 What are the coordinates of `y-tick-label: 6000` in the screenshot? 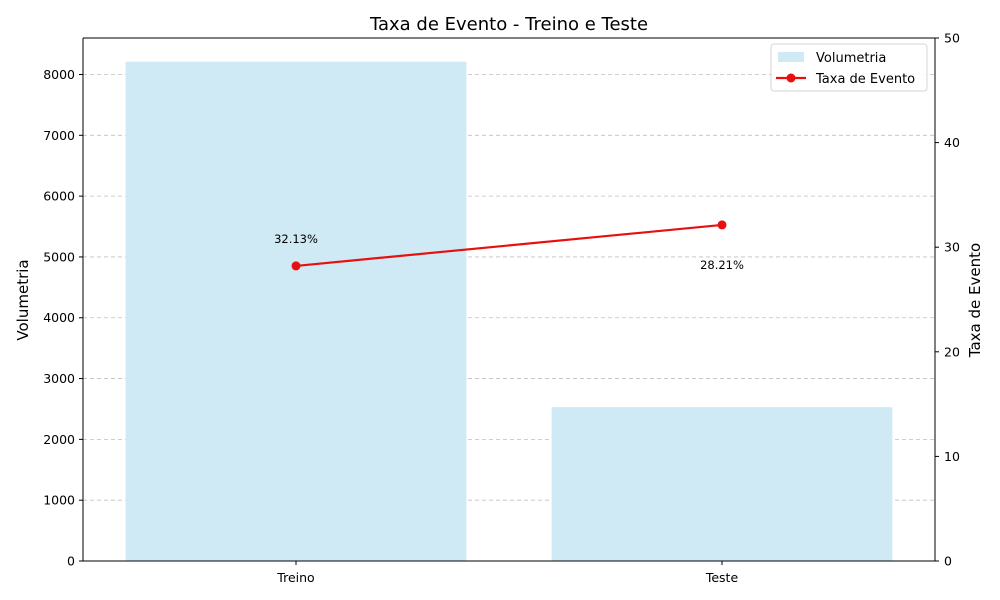 It's located at (59, 196).